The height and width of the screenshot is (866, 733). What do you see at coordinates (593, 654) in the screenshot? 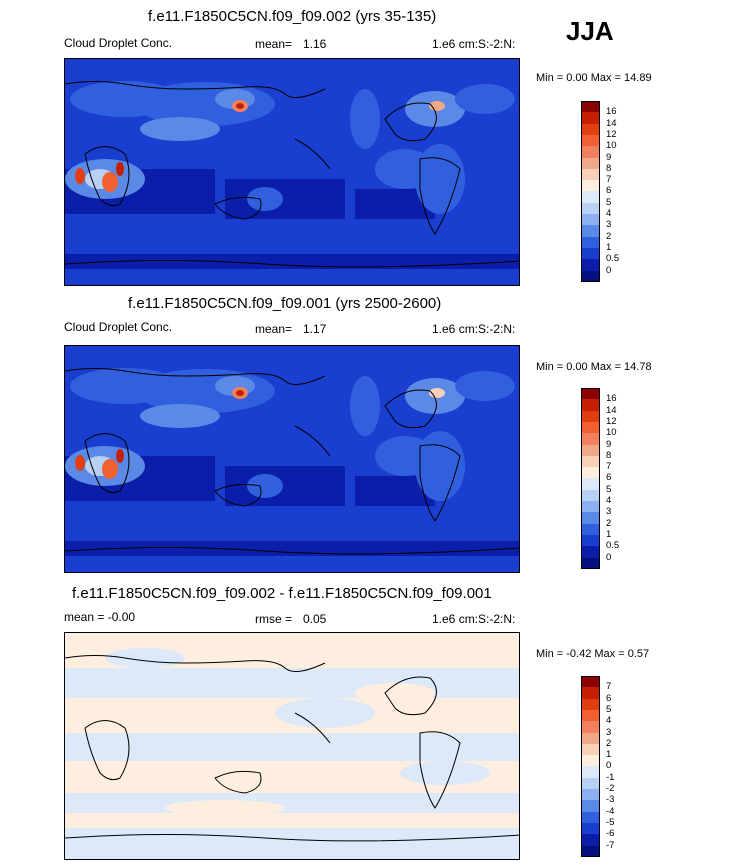
I see `panel-3-minmax: Min = -0.42 Max = 0.57` at bounding box center [593, 654].